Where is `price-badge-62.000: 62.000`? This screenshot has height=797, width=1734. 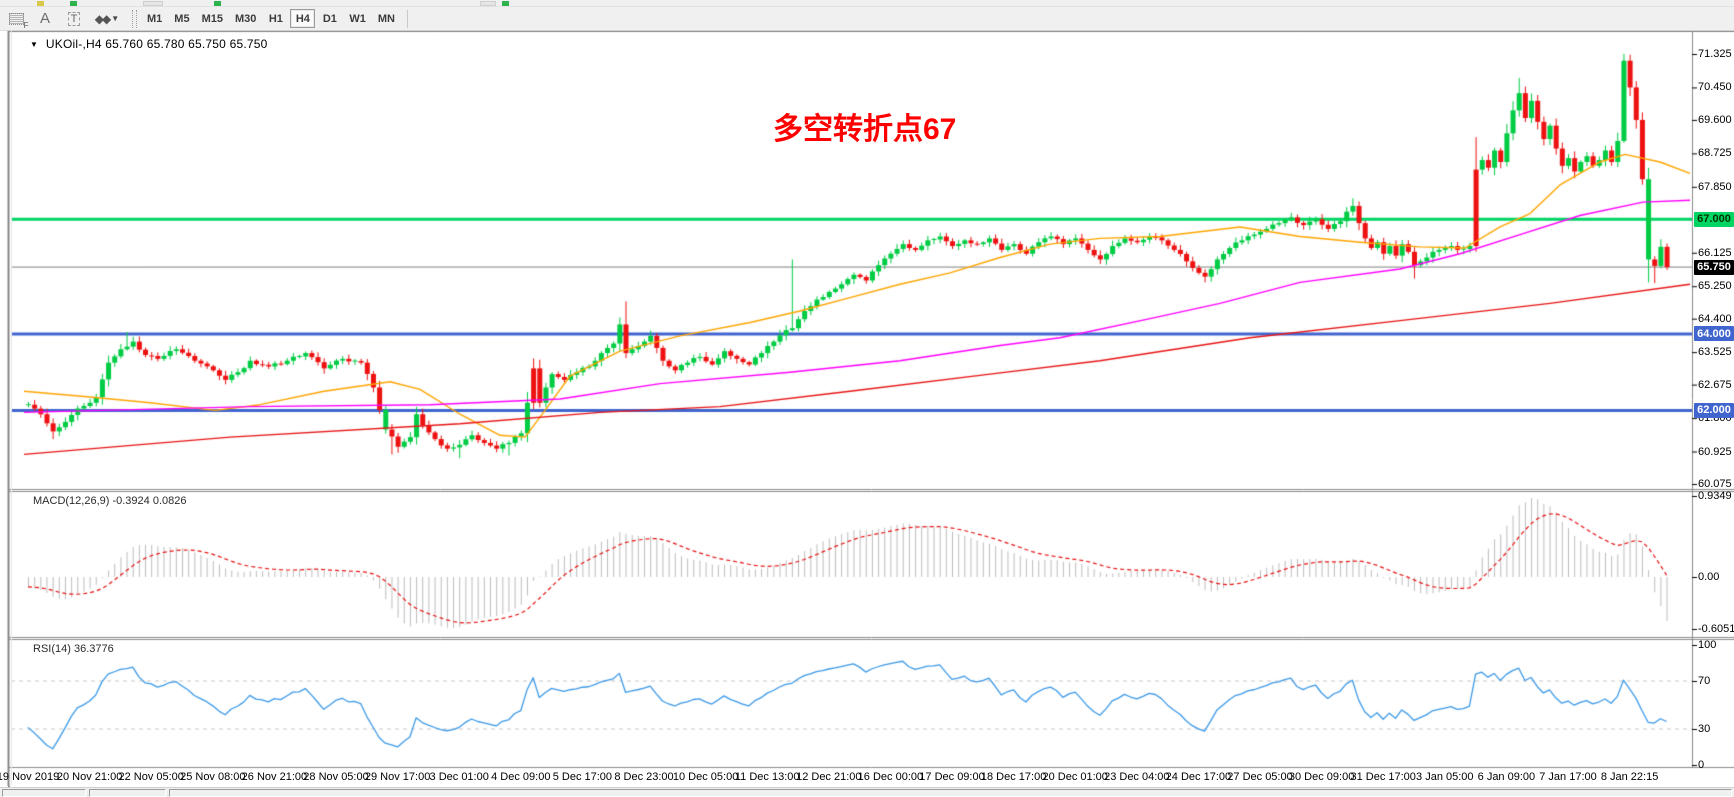
price-badge-62.000: 62.000 is located at coordinates (1714, 410).